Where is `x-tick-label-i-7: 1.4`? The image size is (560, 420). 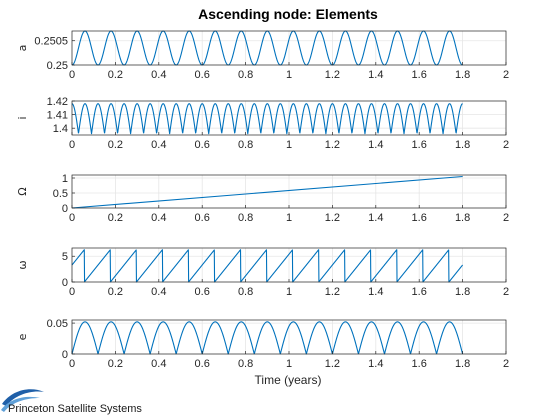
x-tick-label-i-7: 1.4 is located at coordinates (375, 145).